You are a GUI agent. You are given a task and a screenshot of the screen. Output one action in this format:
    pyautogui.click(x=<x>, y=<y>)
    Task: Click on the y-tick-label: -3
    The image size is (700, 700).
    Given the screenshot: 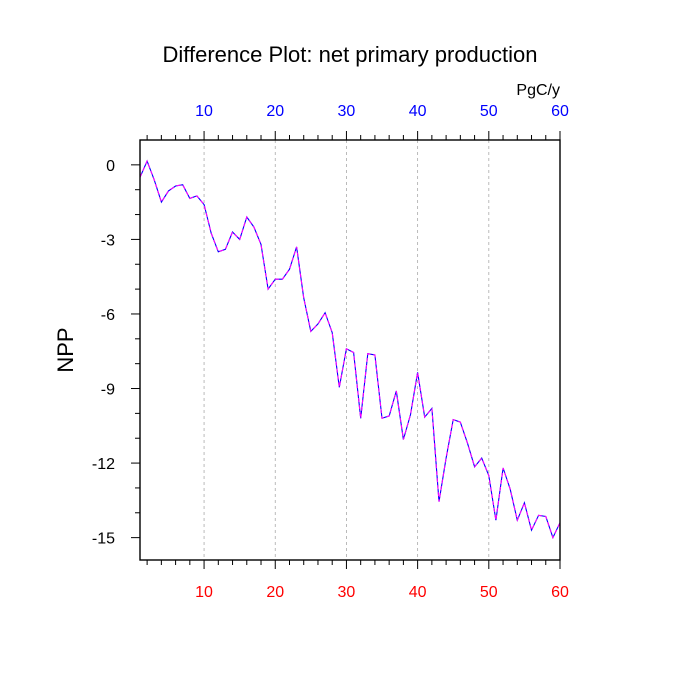 What is the action you would take?
    pyautogui.click(x=108, y=240)
    